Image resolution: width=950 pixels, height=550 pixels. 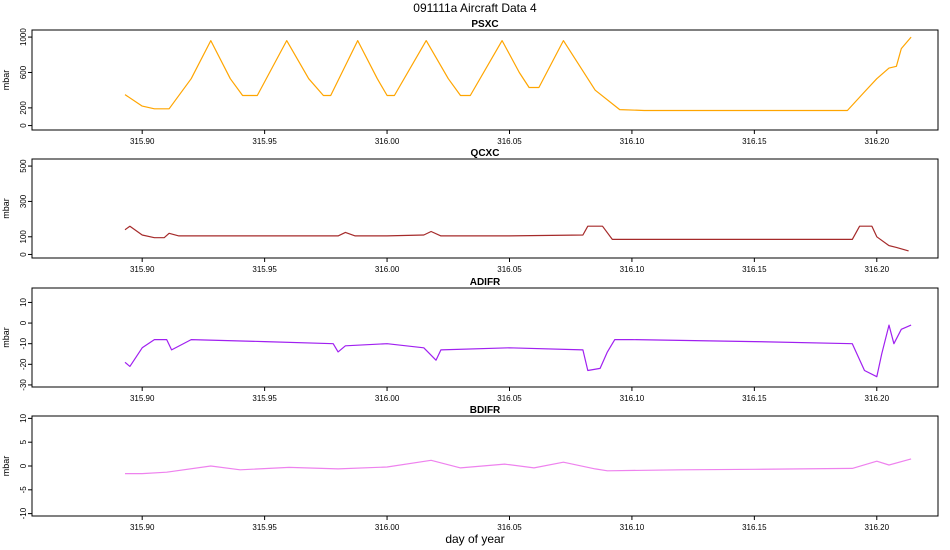 What do you see at coordinates (23, 108) in the screenshot?
I see `y-tick-label: 200` at bounding box center [23, 108].